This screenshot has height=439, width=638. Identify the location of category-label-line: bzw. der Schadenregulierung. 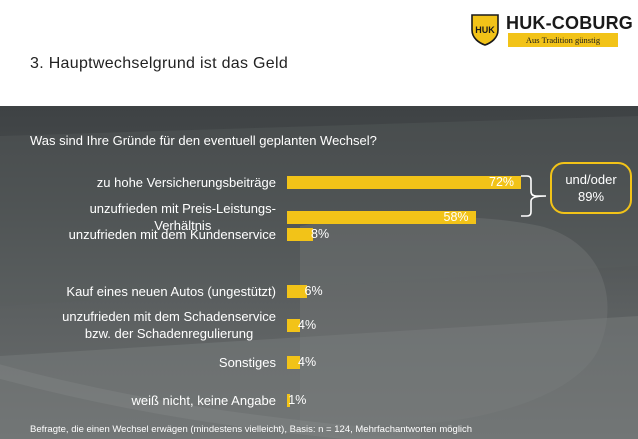
(169, 333).